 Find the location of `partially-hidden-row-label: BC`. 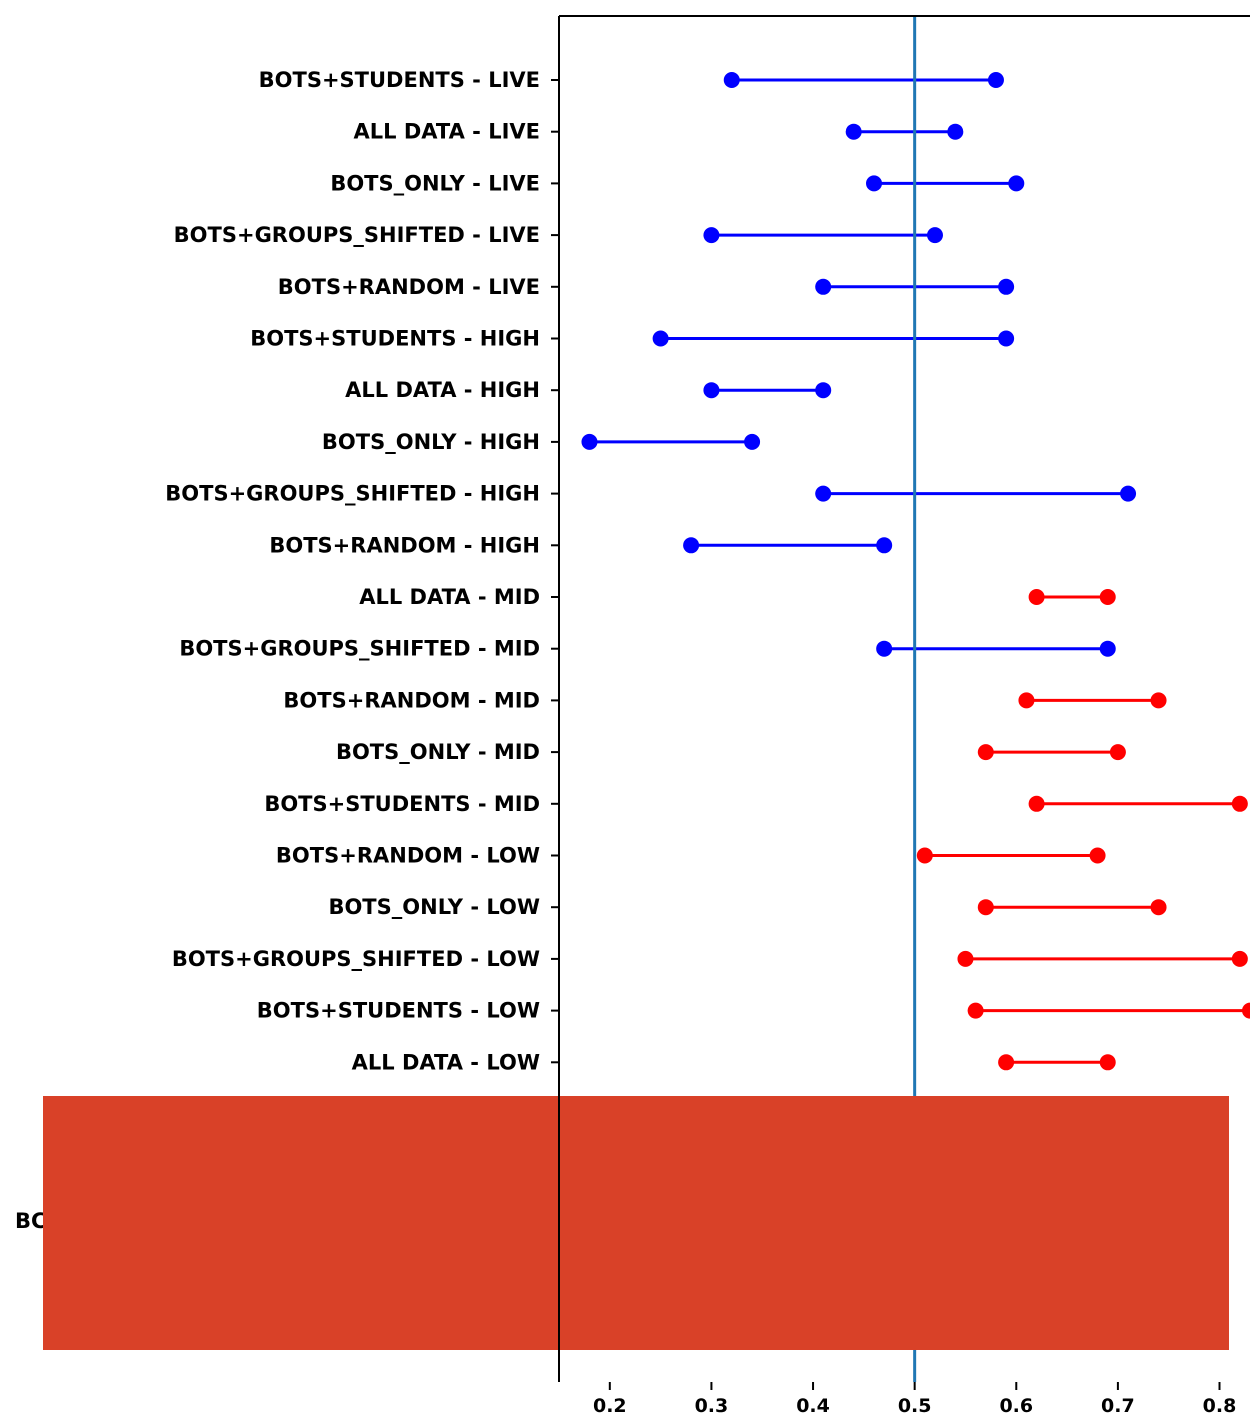

partially-hidden-row-label: BC is located at coordinates (30, 1221).